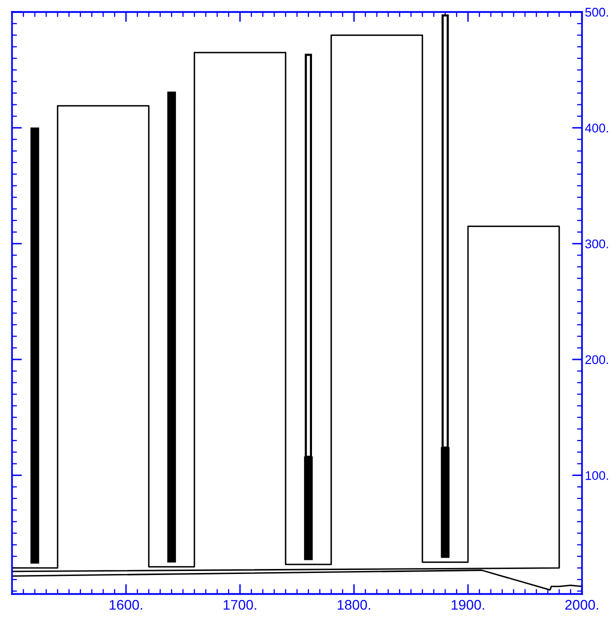 The height and width of the screenshot is (618, 615). What do you see at coordinates (581, 605) in the screenshot?
I see `x-tick-label: 2000.` at bounding box center [581, 605].